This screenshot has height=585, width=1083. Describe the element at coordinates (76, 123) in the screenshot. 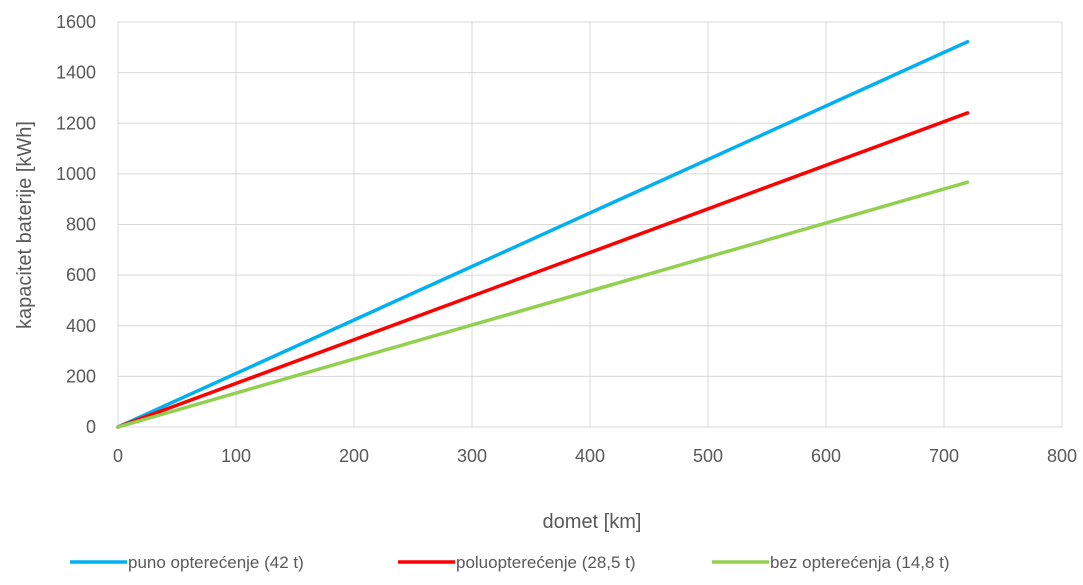

I see `y-tick-label: 1200` at that location.